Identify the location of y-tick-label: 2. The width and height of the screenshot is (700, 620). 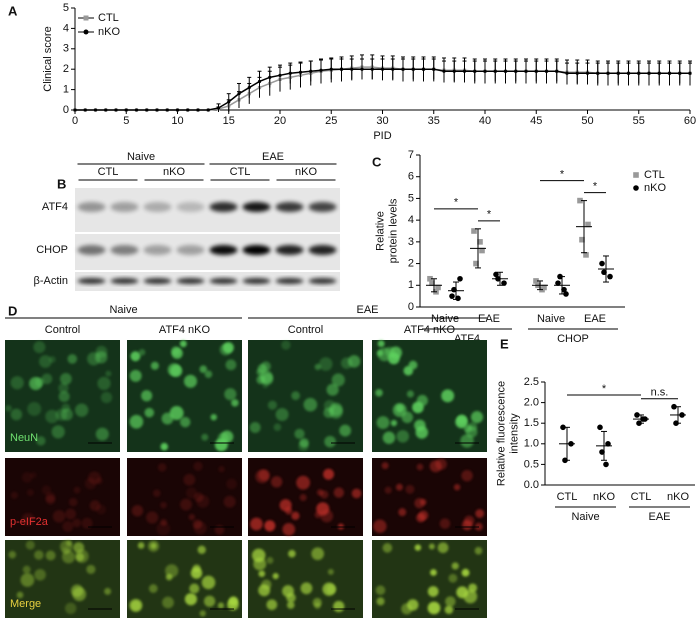
(66, 69).